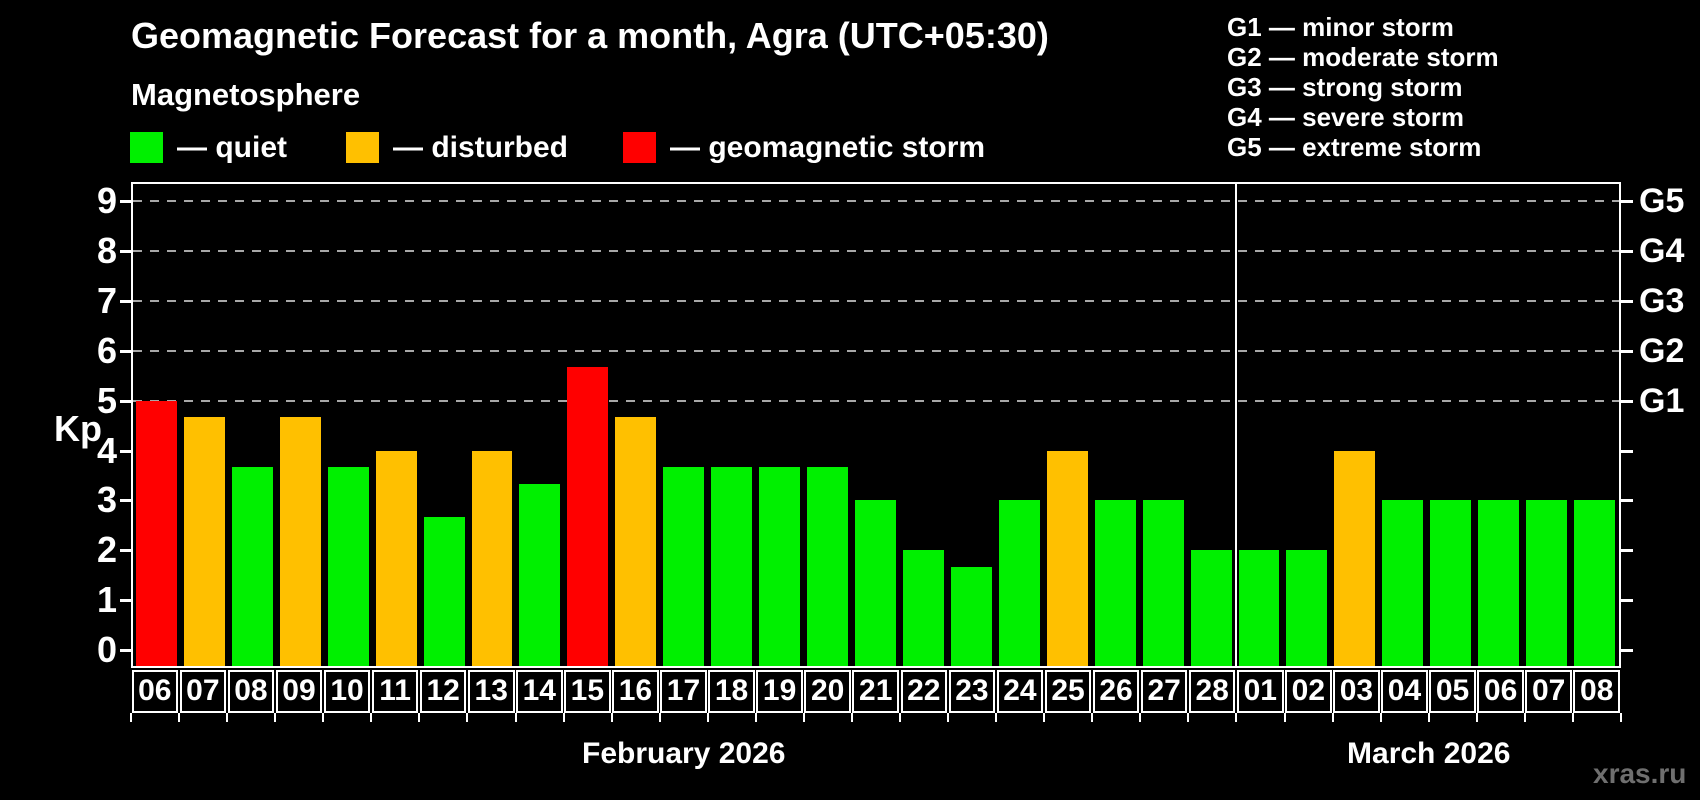 The image size is (1700, 800). I want to click on day-label-12: 12, so click(443, 691).